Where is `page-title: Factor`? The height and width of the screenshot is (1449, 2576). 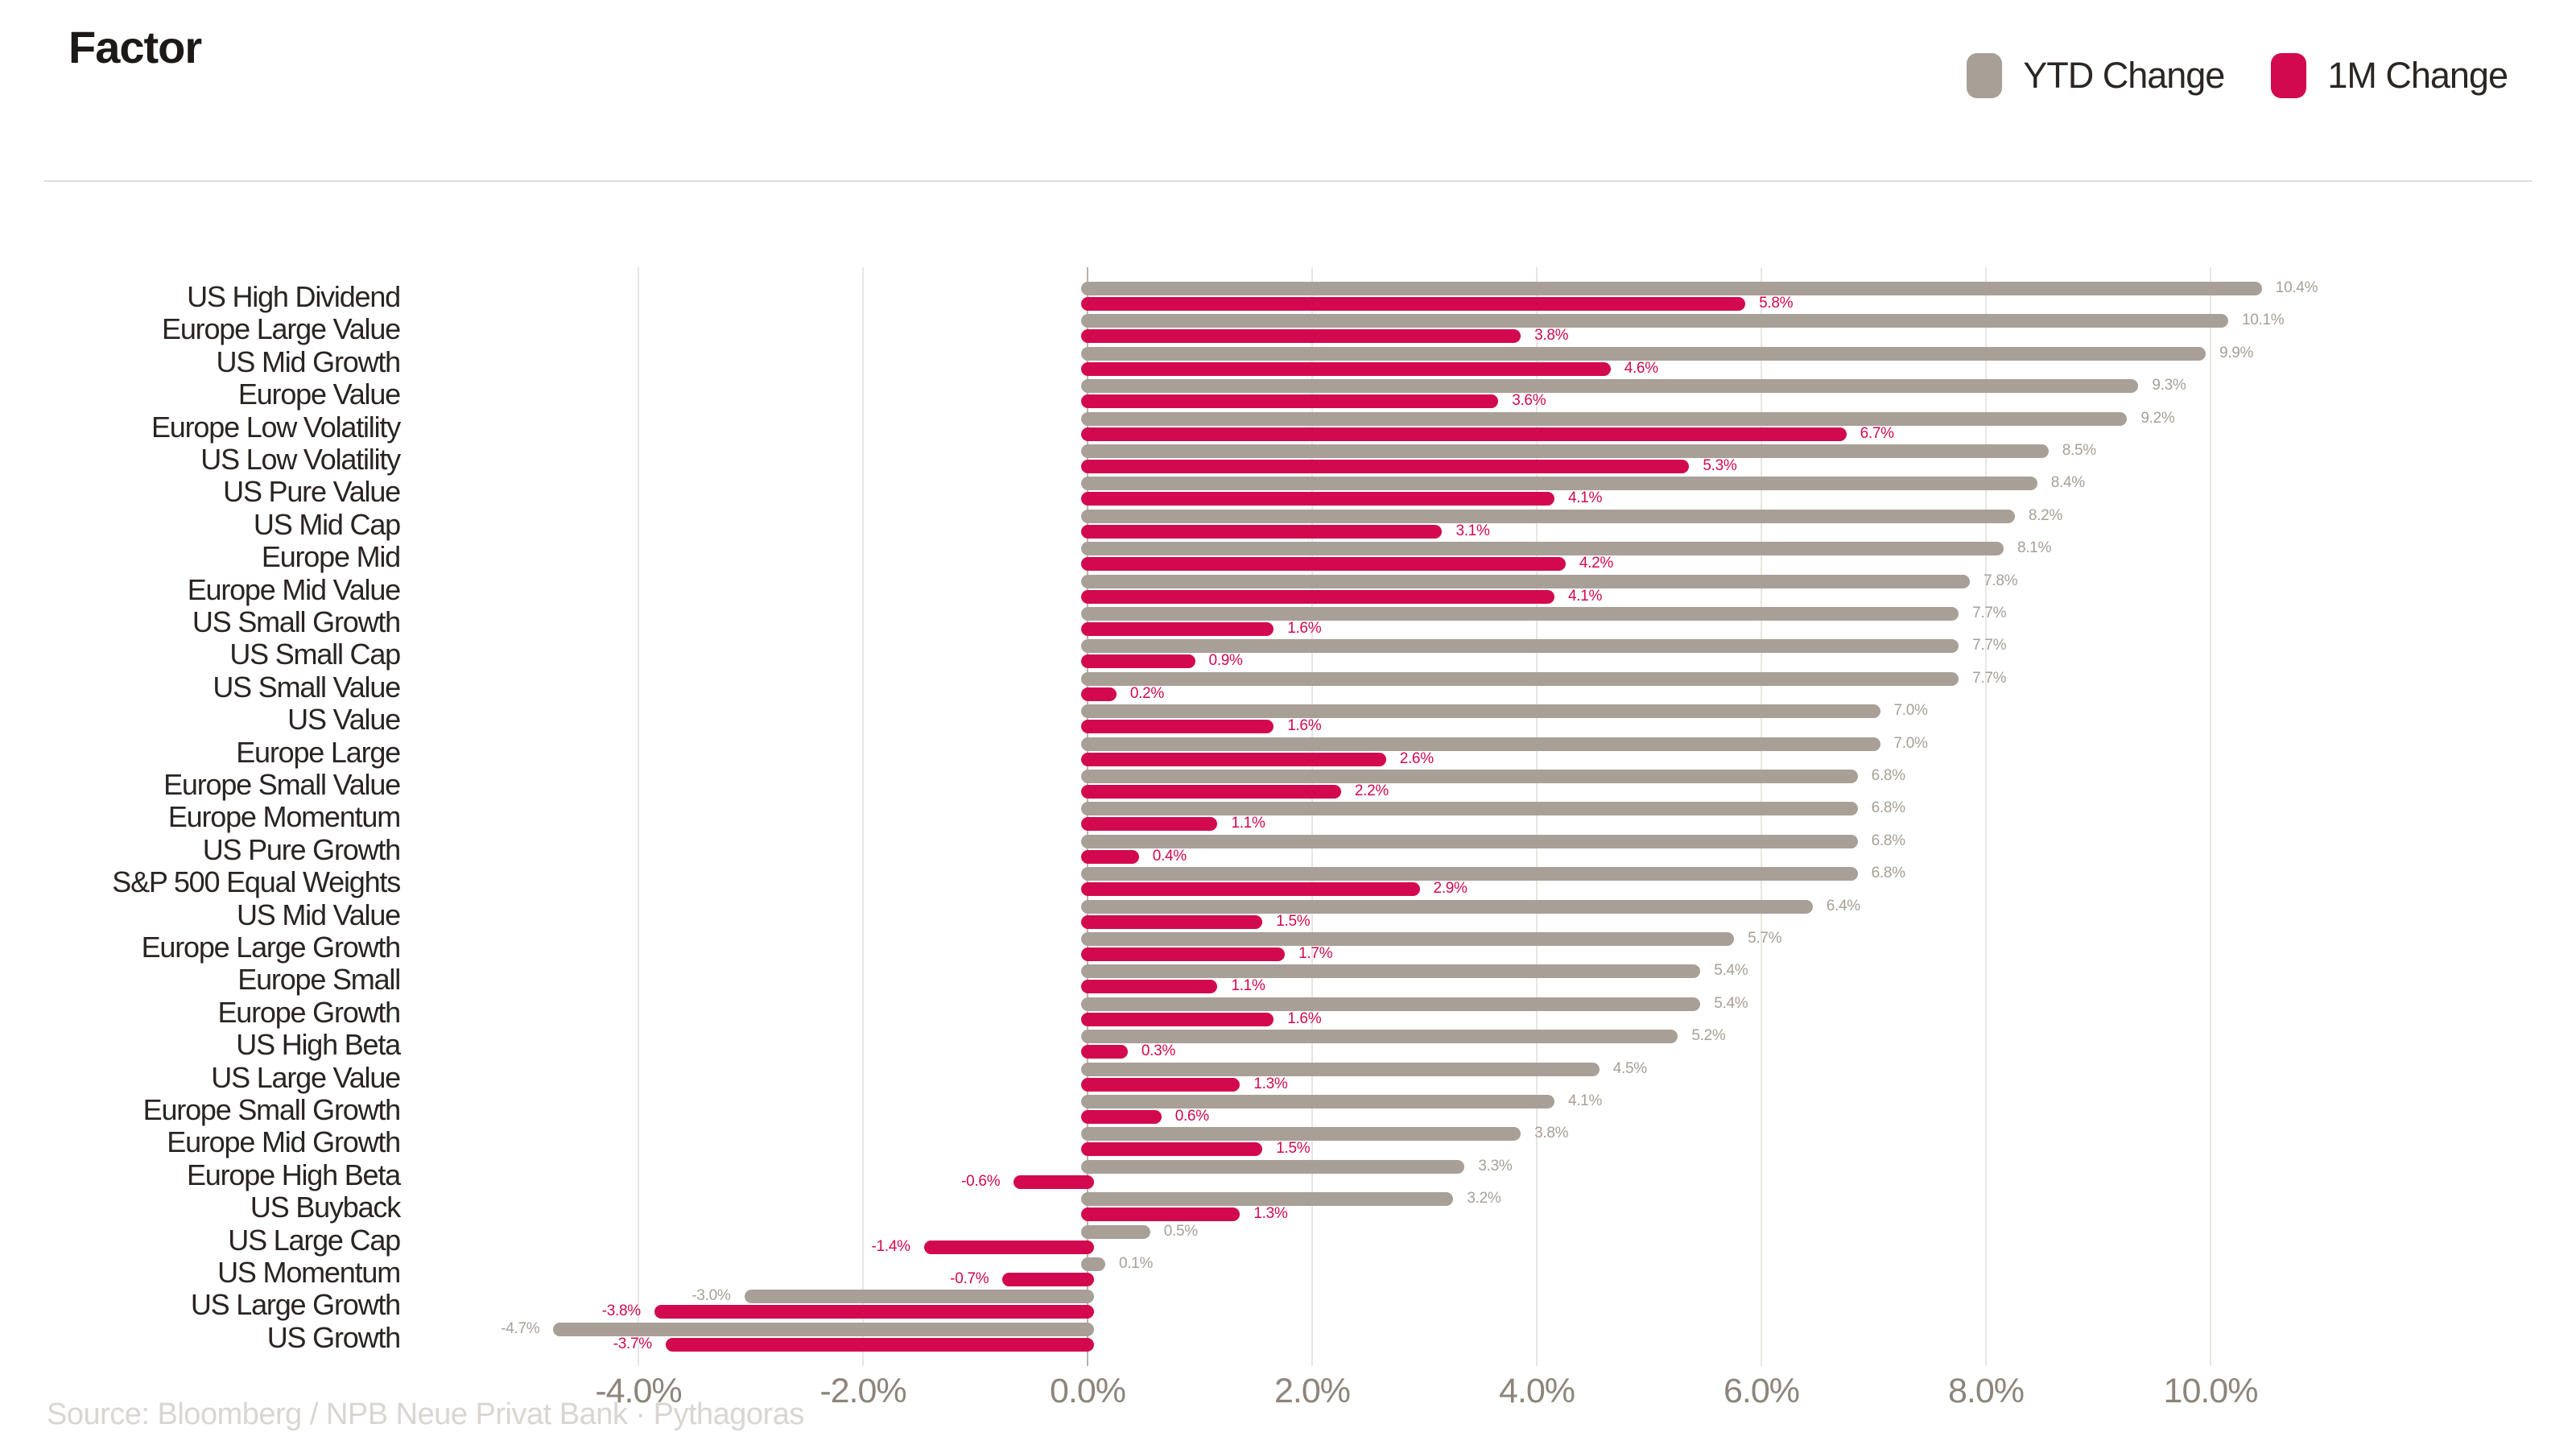
page-title: Factor is located at coordinates (135, 47).